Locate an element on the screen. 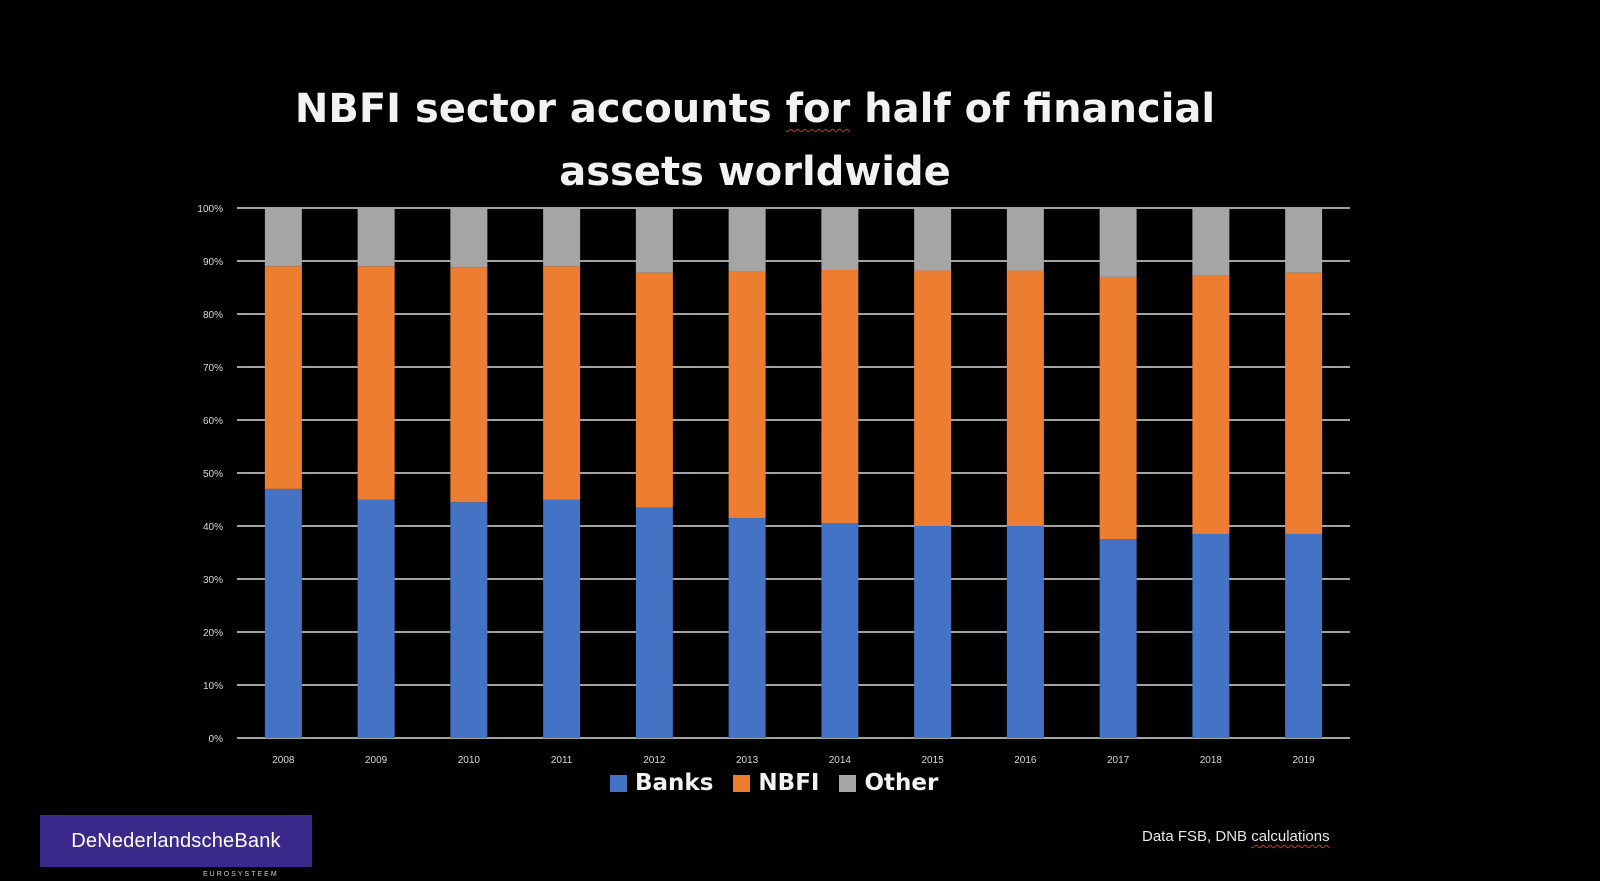 This screenshot has width=1600, height=881. source-underlined: calculations is located at coordinates (1290, 836).